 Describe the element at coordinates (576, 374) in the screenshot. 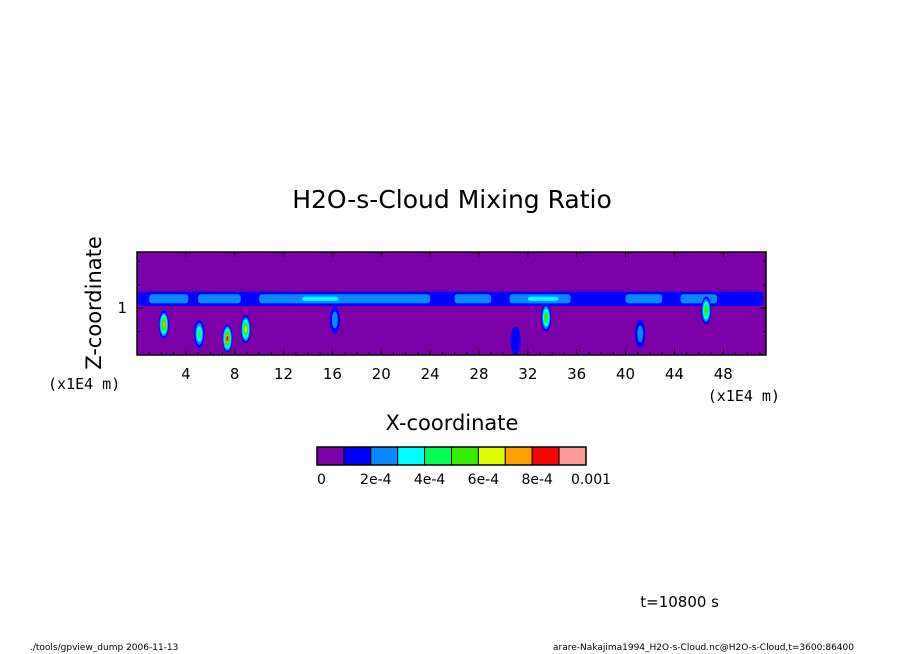

I see `x-tick-label: 36` at that location.